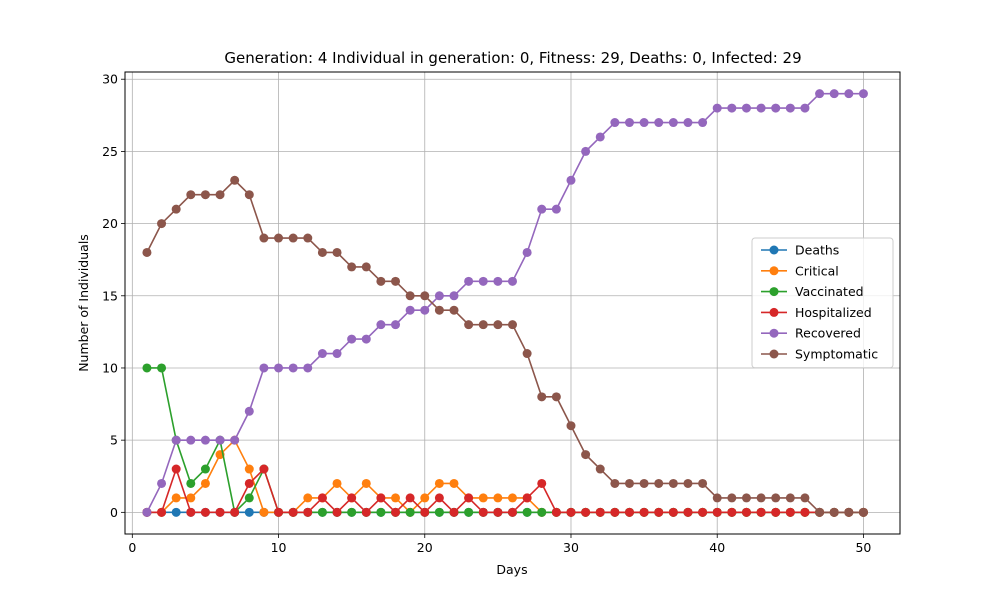 This screenshot has width=1000, height=600. Describe the element at coordinates (83, 303) in the screenshot. I see `y-axis-label: Number of Individuals` at that location.